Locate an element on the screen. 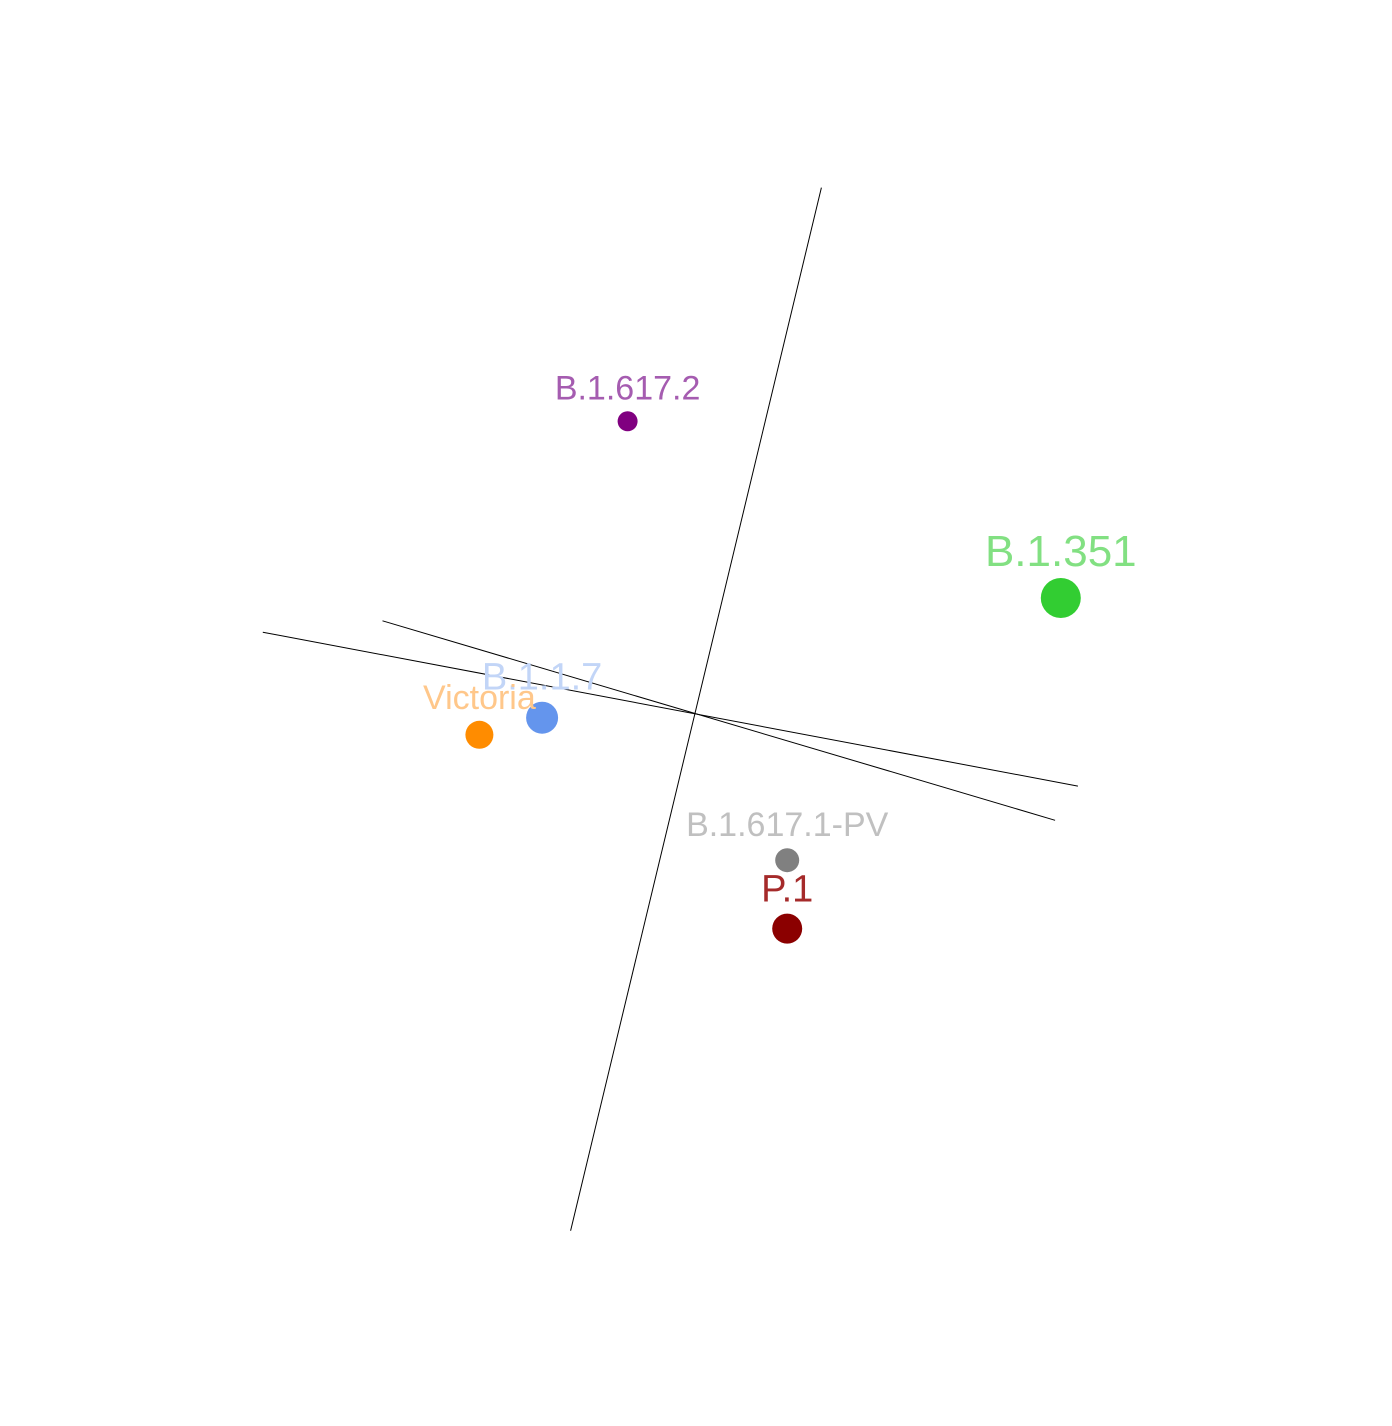  point-label-p-1: P.1 is located at coordinates (787, 890).